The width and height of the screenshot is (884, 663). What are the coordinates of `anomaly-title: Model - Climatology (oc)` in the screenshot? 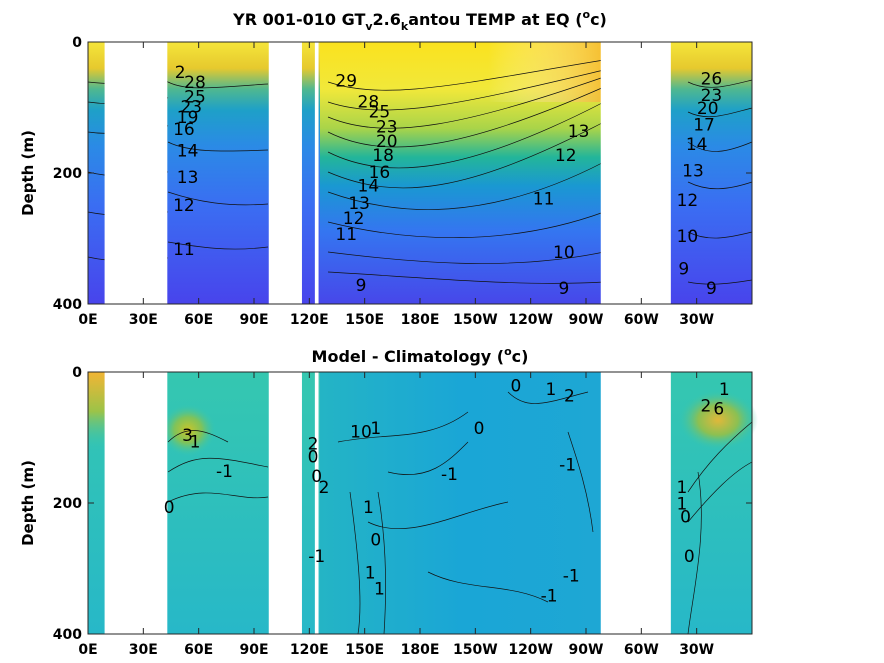 It's located at (420, 355).